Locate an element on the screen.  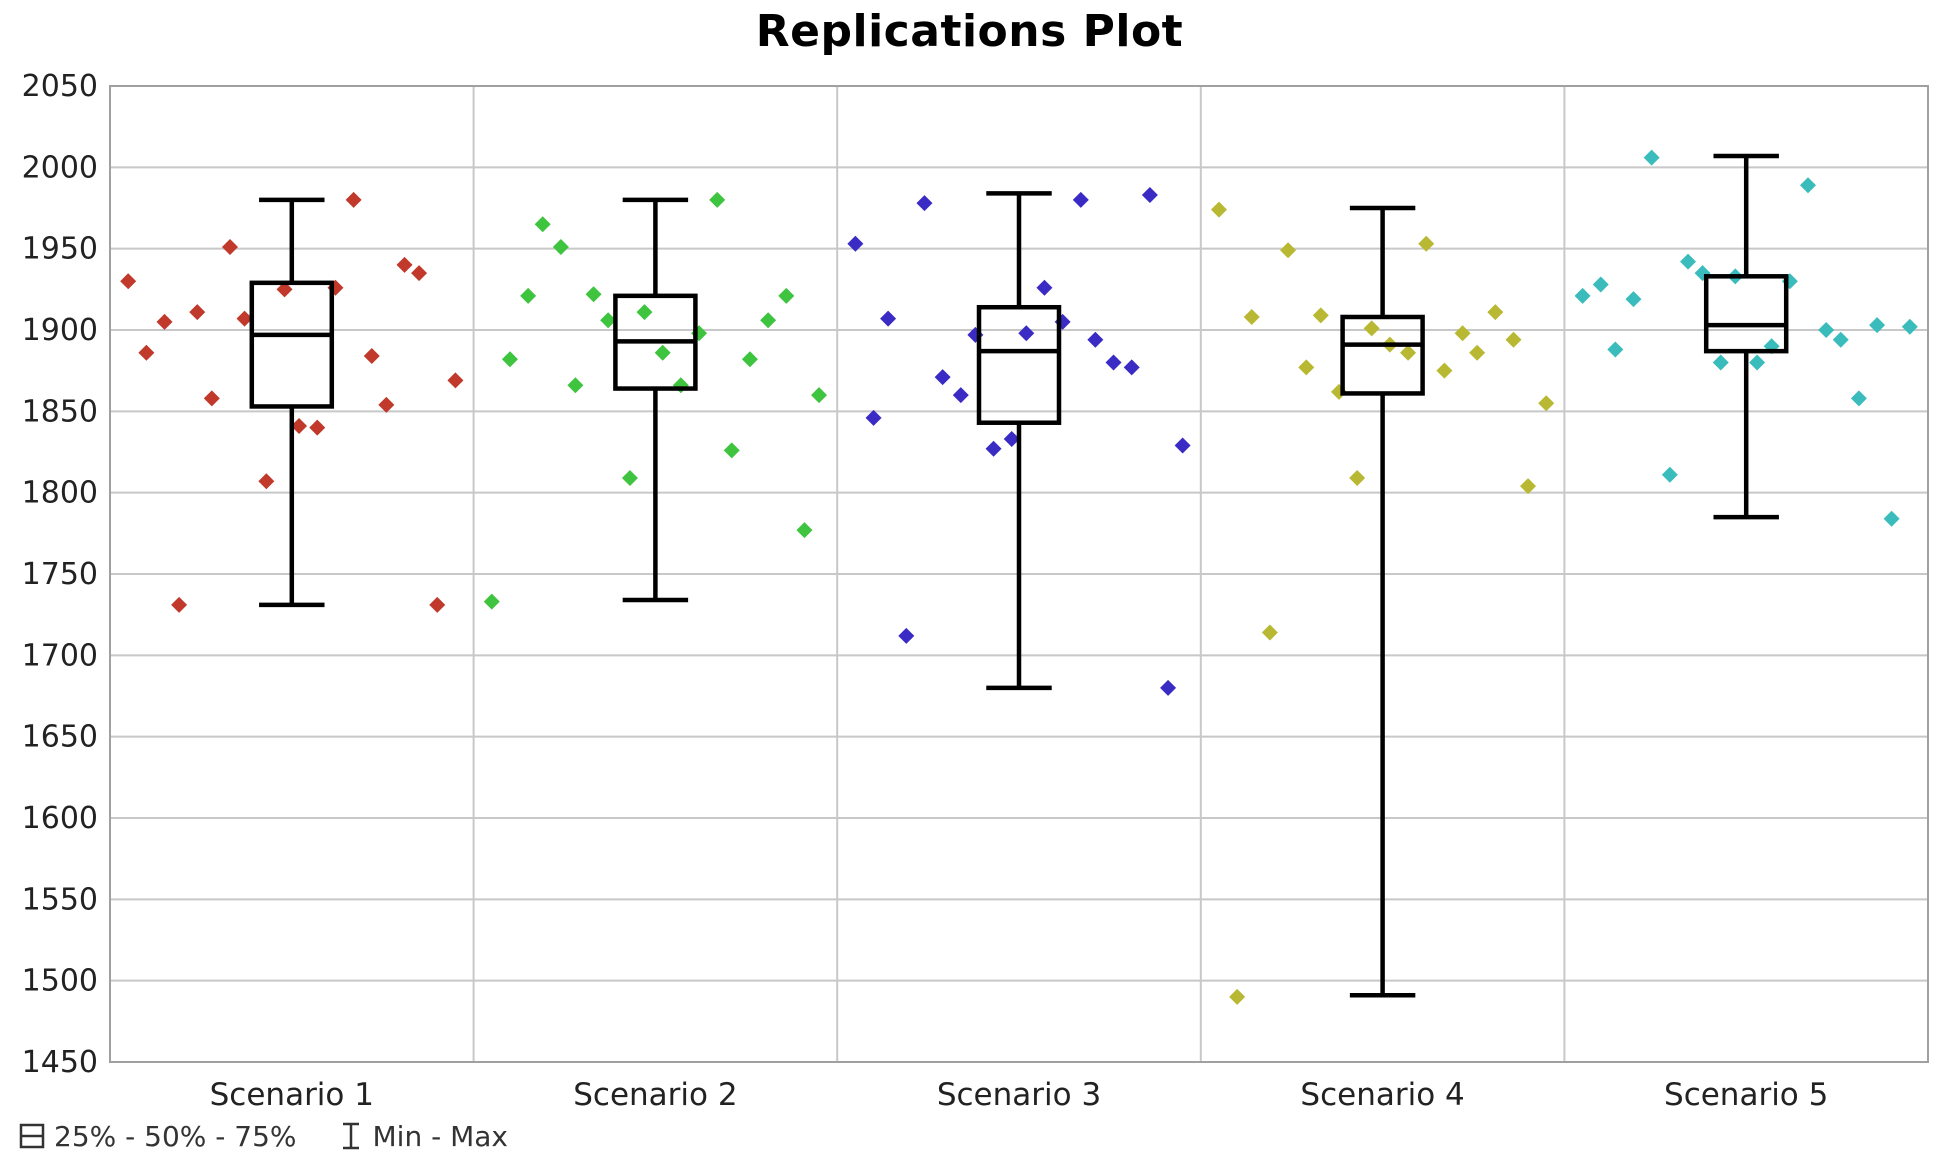
legend-label-range: Min - Max is located at coordinates (440, 1136).